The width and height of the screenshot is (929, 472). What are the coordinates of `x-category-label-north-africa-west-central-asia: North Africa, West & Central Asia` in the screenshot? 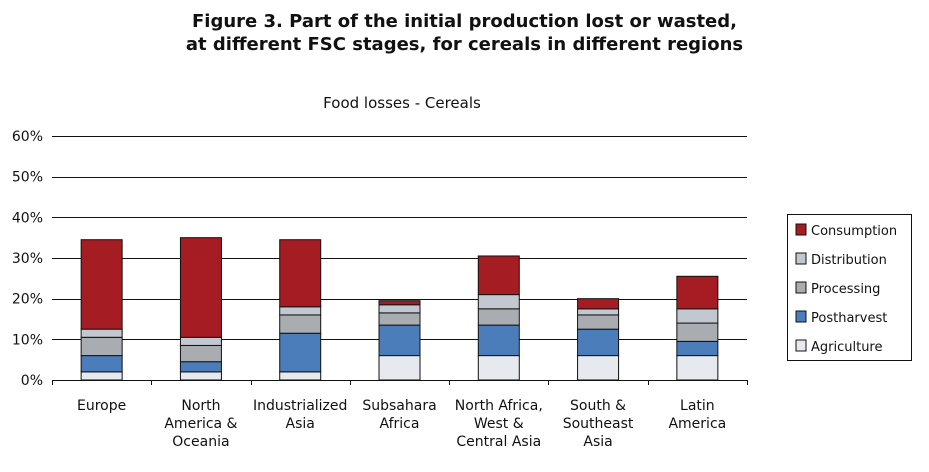 It's located at (499, 424).